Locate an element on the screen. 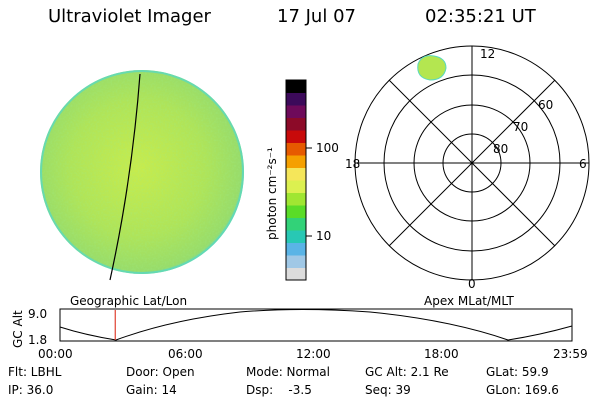 The height and width of the screenshot is (400, 600). info-gcalt: GC Alt: 2.1 Re is located at coordinates (407, 372).